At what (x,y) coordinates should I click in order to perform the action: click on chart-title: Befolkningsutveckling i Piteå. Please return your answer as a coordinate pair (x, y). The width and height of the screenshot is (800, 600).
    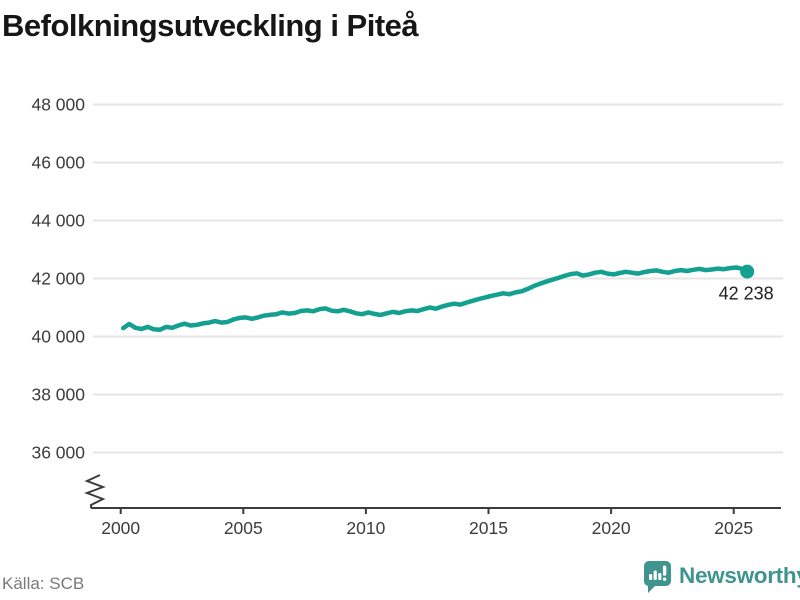
    Looking at the image, I should click on (210, 25).